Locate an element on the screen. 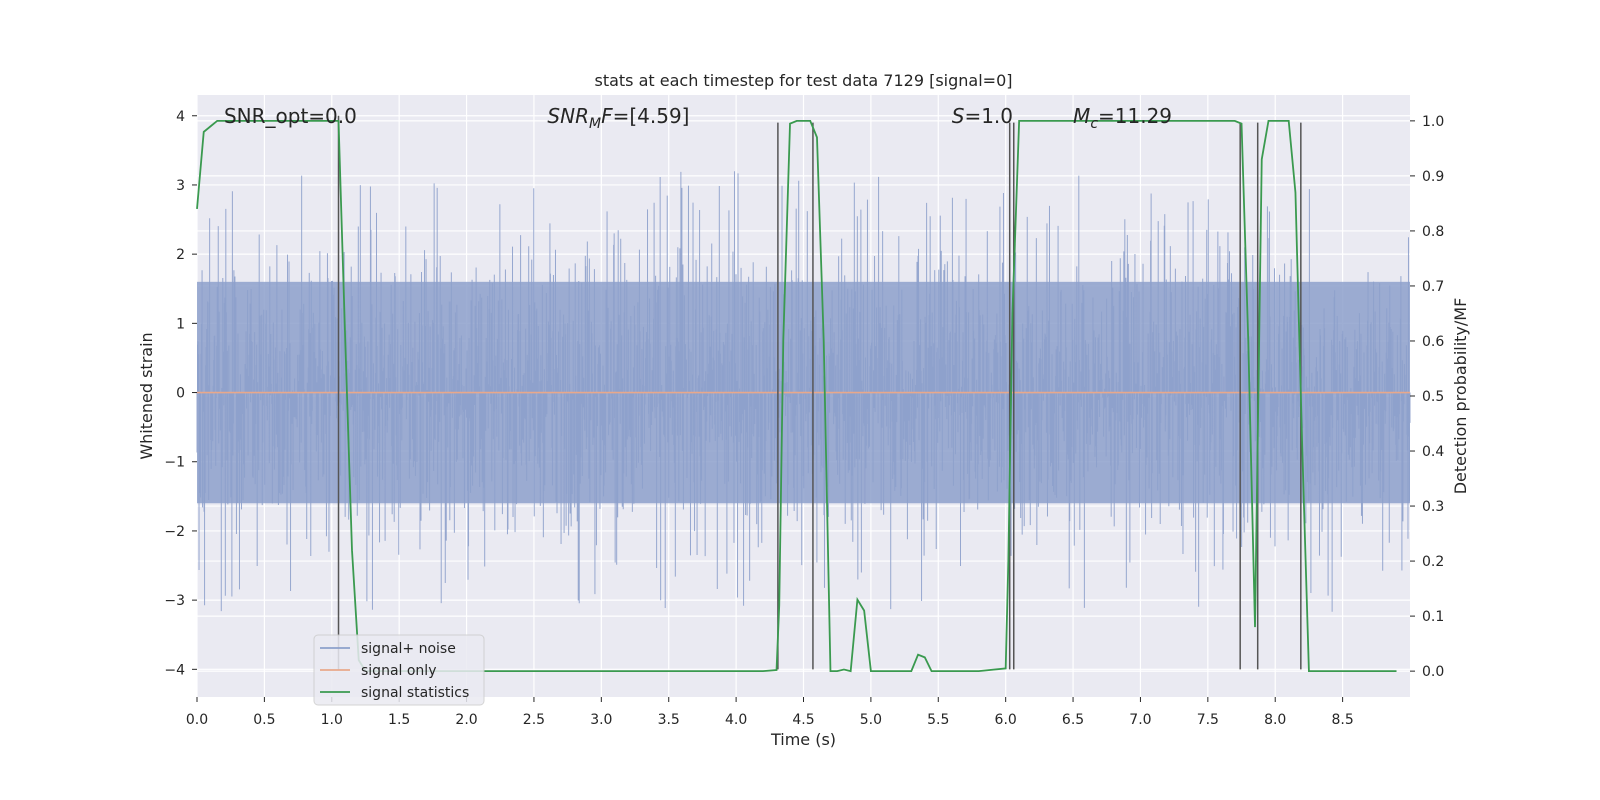  y2-tick-label: 0.0 is located at coordinates (1433, 672).